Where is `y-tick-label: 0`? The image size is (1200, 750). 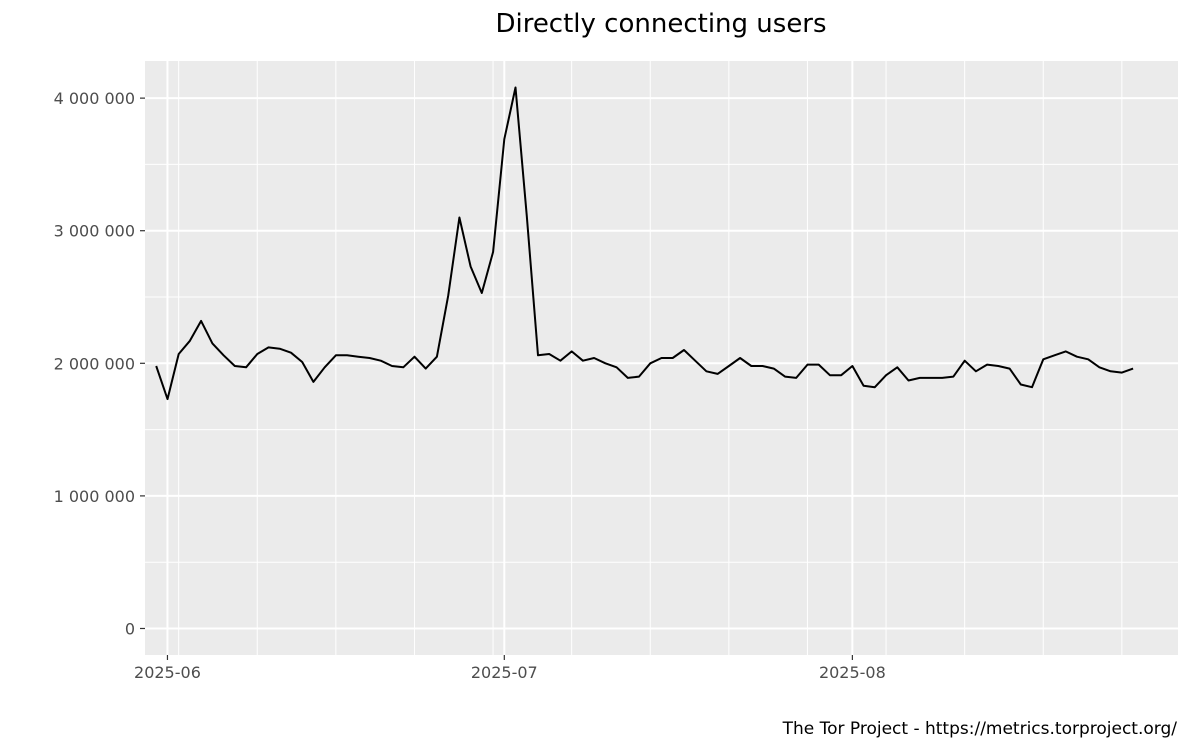
y-tick-label: 0 is located at coordinates (130, 628).